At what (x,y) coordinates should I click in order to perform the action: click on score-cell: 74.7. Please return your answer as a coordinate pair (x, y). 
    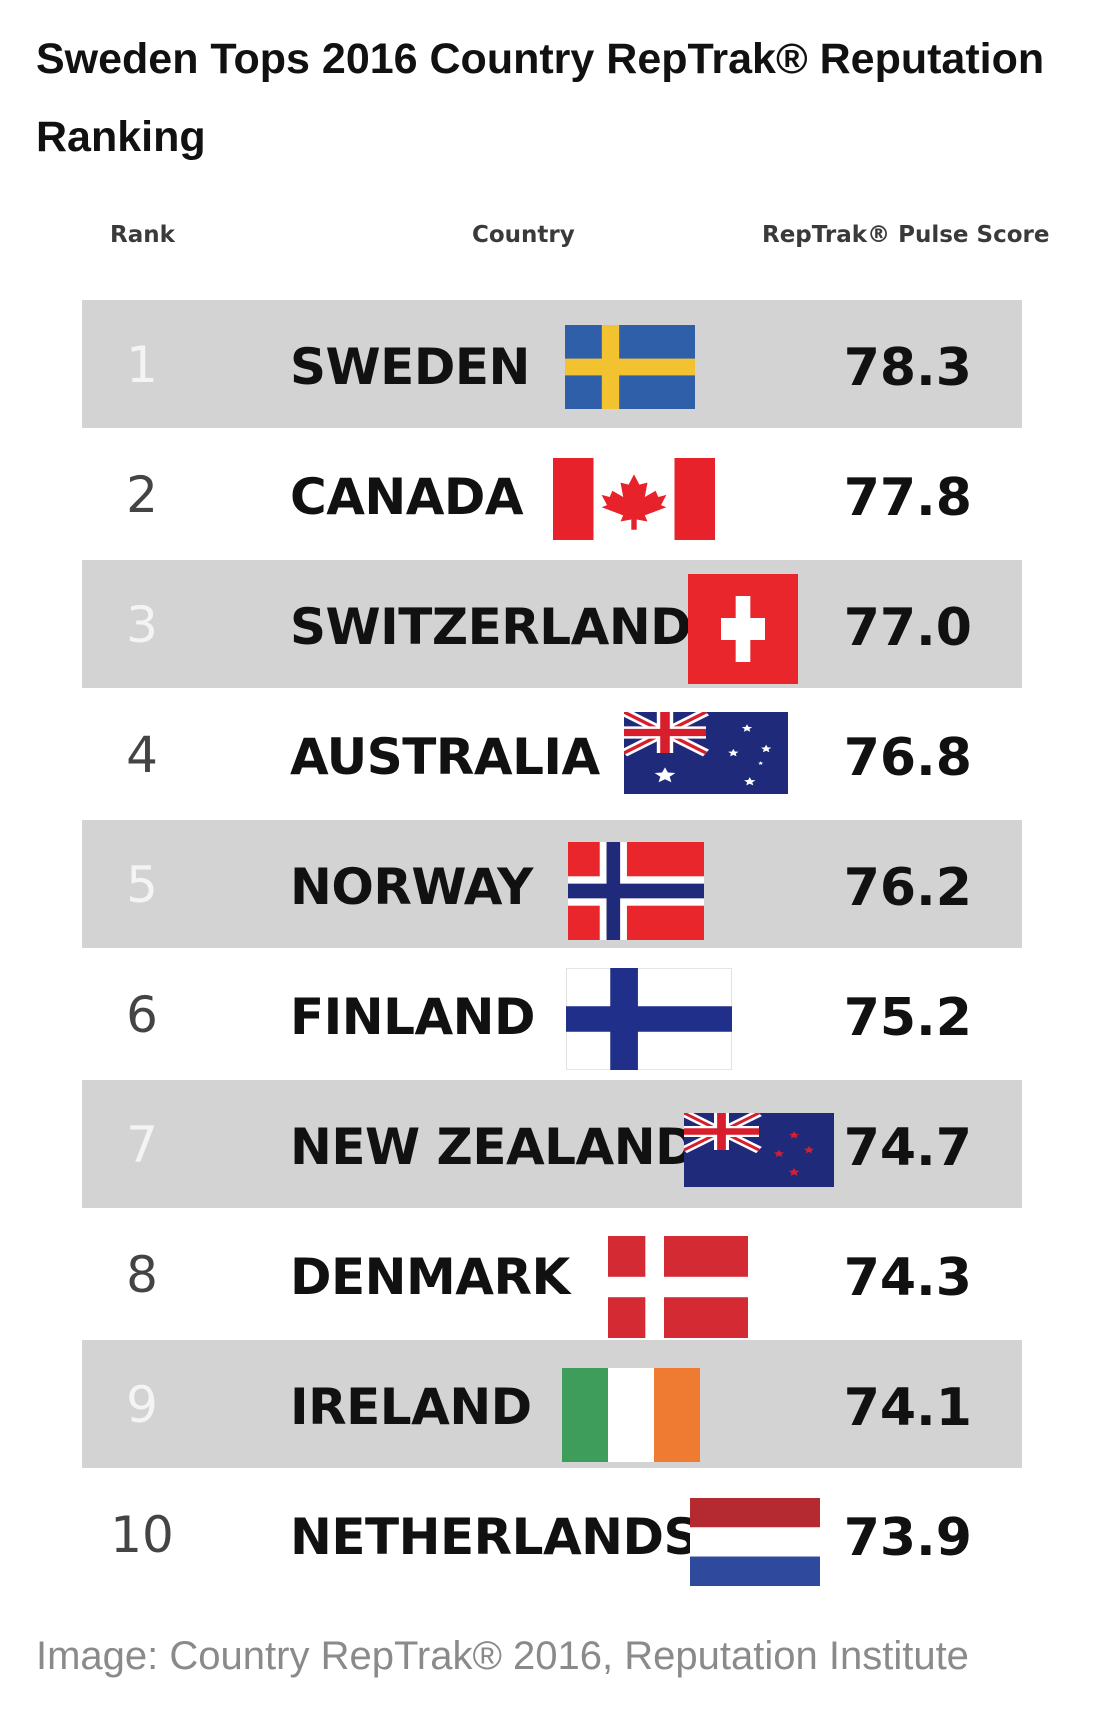
    Looking at the image, I should click on (907, 1148).